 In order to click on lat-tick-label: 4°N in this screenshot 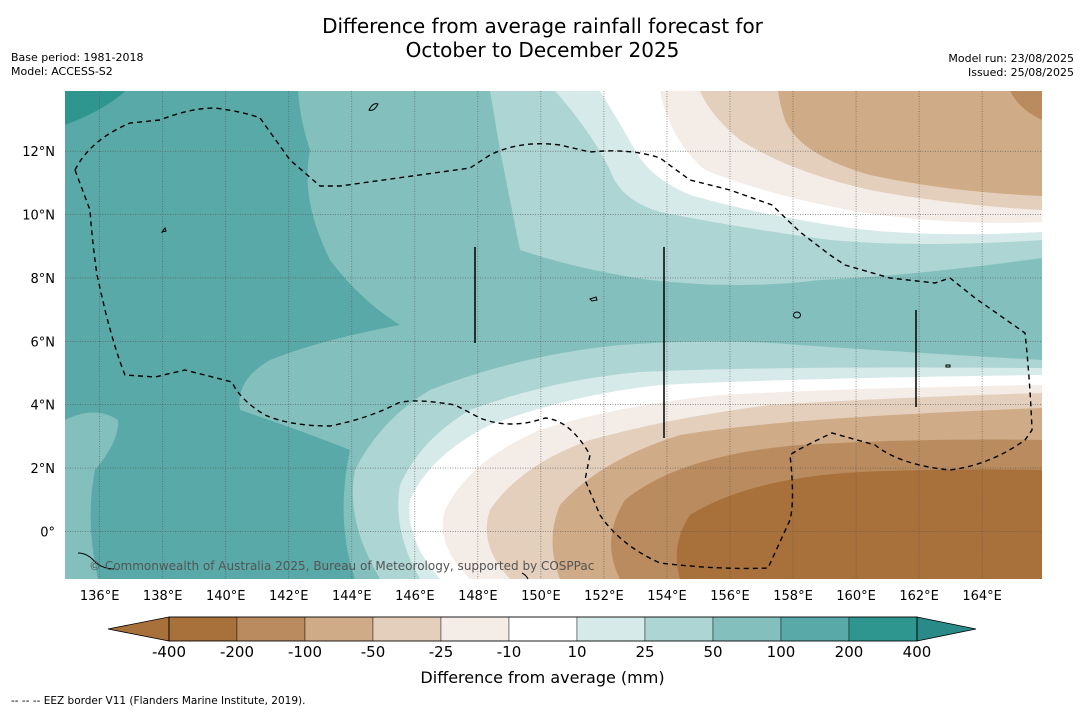, I will do `click(43, 406)`.